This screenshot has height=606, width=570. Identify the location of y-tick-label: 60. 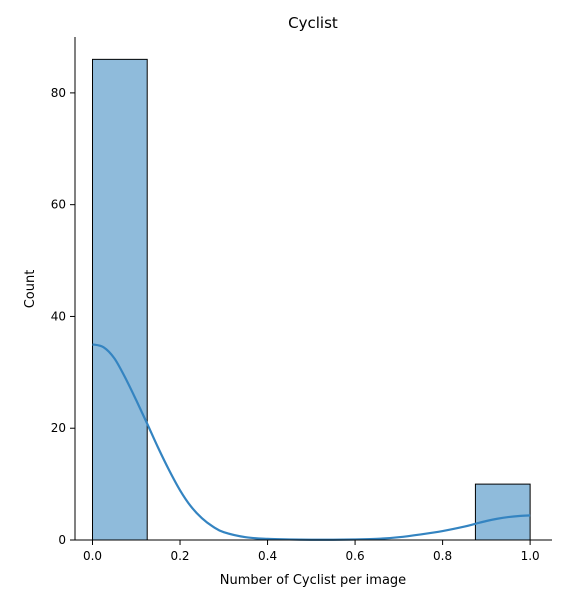
(58, 205).